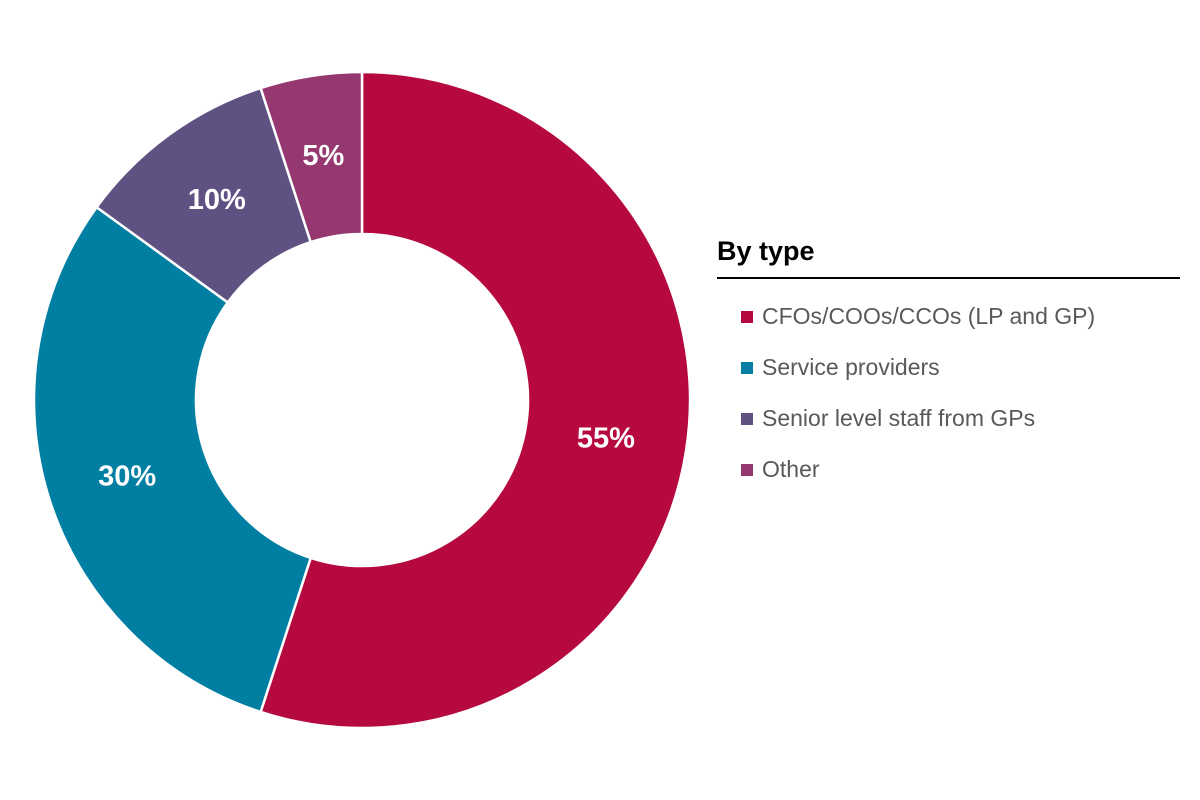 The width and height of the screenshot is (1200, 800). I want to click on legend-item: Senior level staff from GPs, so click(948, 418).